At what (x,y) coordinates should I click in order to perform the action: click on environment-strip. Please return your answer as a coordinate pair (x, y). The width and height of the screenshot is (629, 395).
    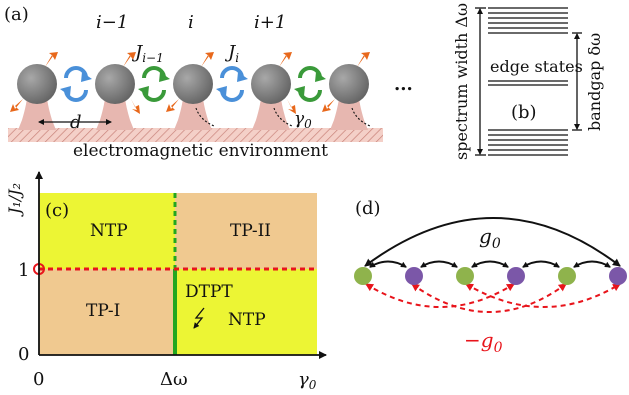
    Looking at the image, I should click on (195, 135).